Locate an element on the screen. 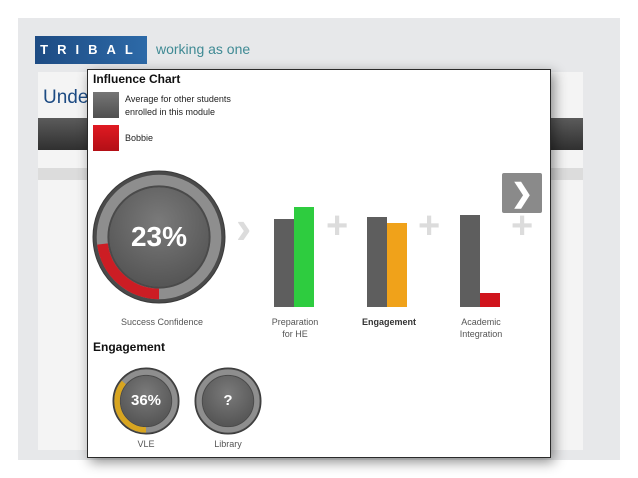  engagement-section-title: Engagement is located at coordinates (129, 347).